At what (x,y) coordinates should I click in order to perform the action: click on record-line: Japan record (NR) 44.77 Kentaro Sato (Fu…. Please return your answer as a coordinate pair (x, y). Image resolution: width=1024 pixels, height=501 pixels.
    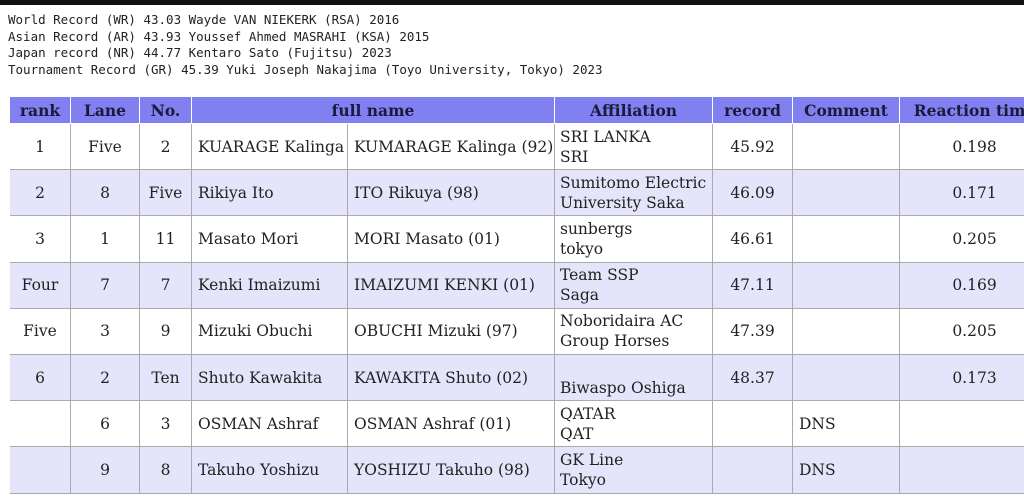
    Looking at the image, I should click on (200, 52).